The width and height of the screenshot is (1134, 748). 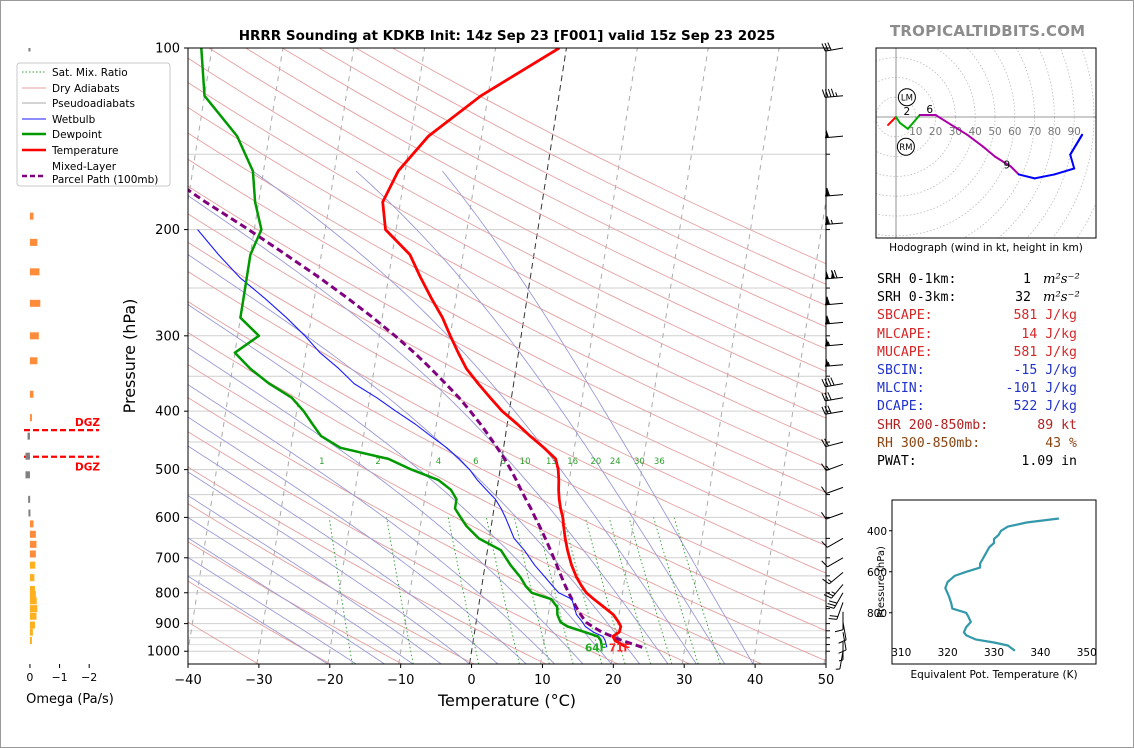 What do you see at coordinates (86, 89) in the screenshot?
I see `legend-label: Dry Adiabats` at bounding box center [86, 89].